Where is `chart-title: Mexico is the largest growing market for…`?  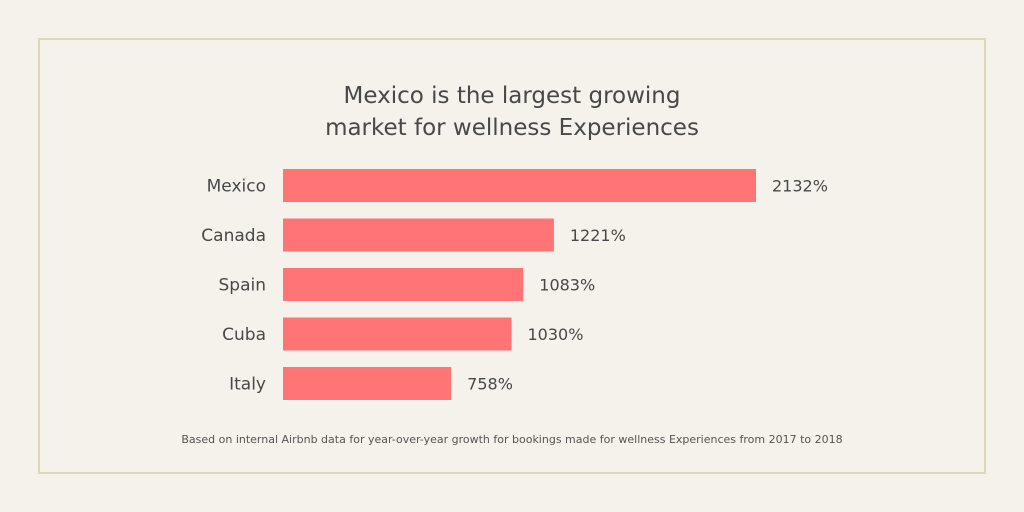
chart-title: Mexico is the largest growing market for… is located at coordinates (512, 112).